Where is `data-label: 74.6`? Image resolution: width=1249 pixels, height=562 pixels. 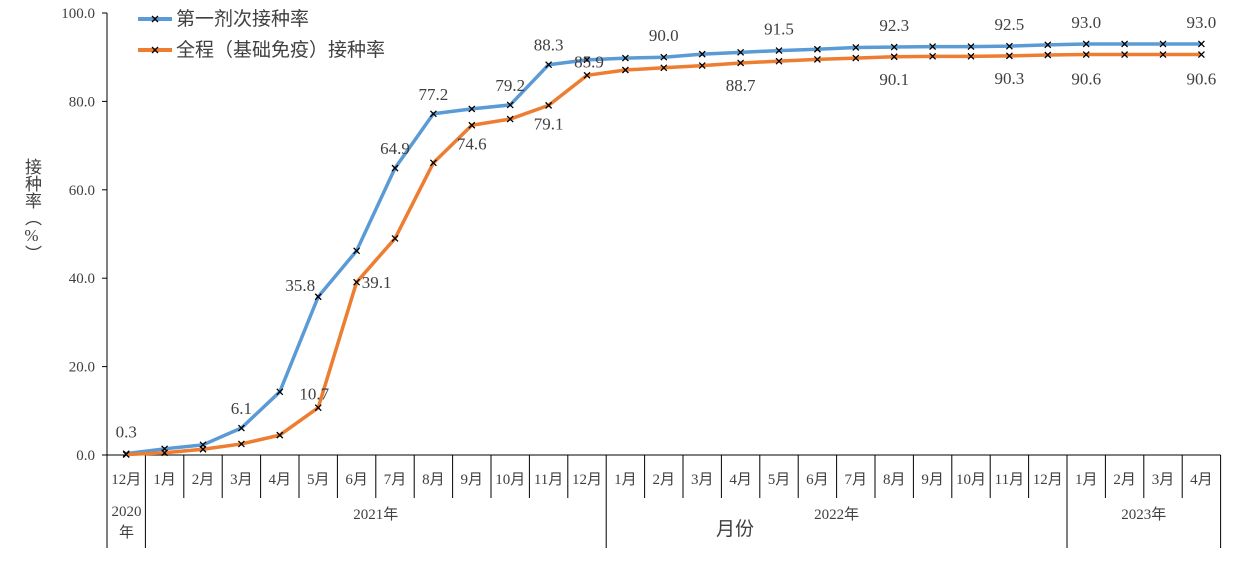 data-label: 74.6 is located at coordinates (472, 143).